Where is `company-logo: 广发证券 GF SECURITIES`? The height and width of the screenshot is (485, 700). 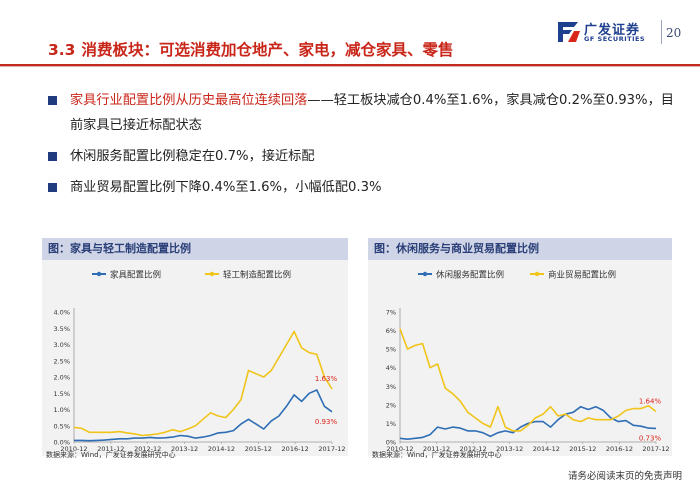
company-logo: 广发证券 GF SECURITIES is located at coordinates (606, 33).